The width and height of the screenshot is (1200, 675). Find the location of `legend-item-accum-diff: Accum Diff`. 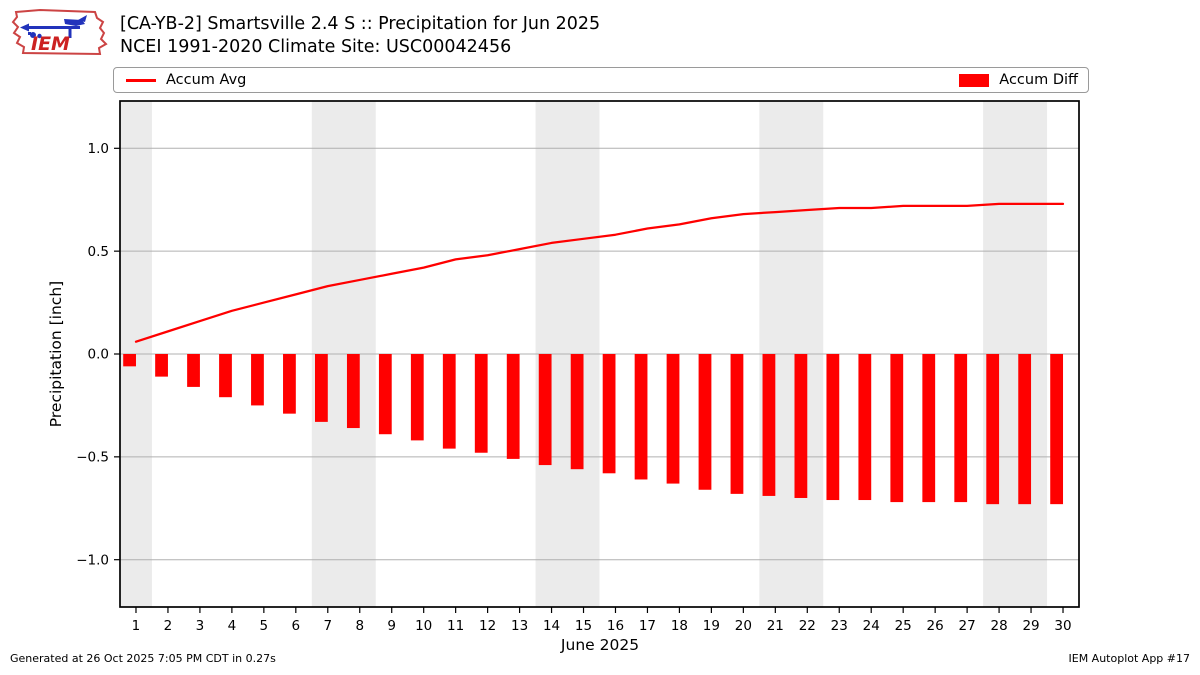

legend-item-accum-diff: Accum Diff is located at coordinates (1018, 80).